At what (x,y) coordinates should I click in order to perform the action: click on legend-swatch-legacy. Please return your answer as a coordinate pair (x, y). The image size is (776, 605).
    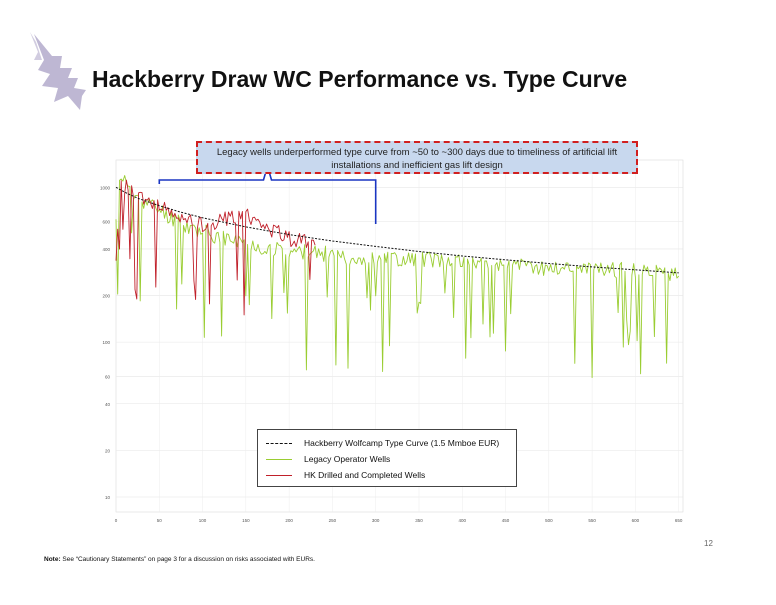
    Looking at the image, I should click on (279, 459).